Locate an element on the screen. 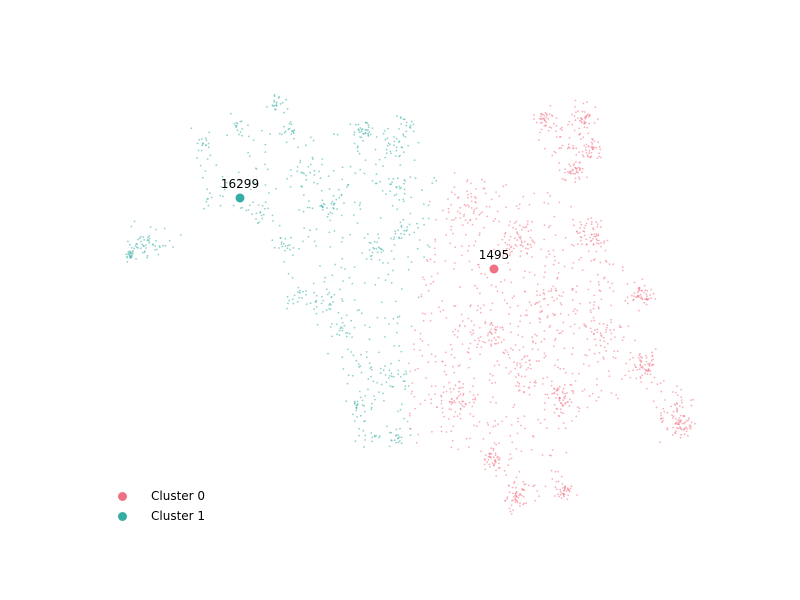 The image size is (800, 600). centroid-label-cluster-1: 16299 is located at coordinates (240, 184).